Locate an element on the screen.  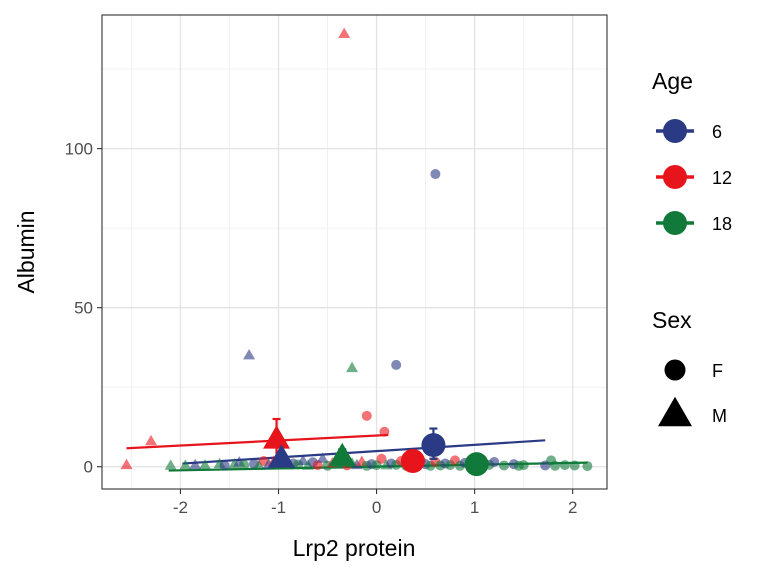
x-axis-title: Lrp2 protein is located at coordinates (354, 548).